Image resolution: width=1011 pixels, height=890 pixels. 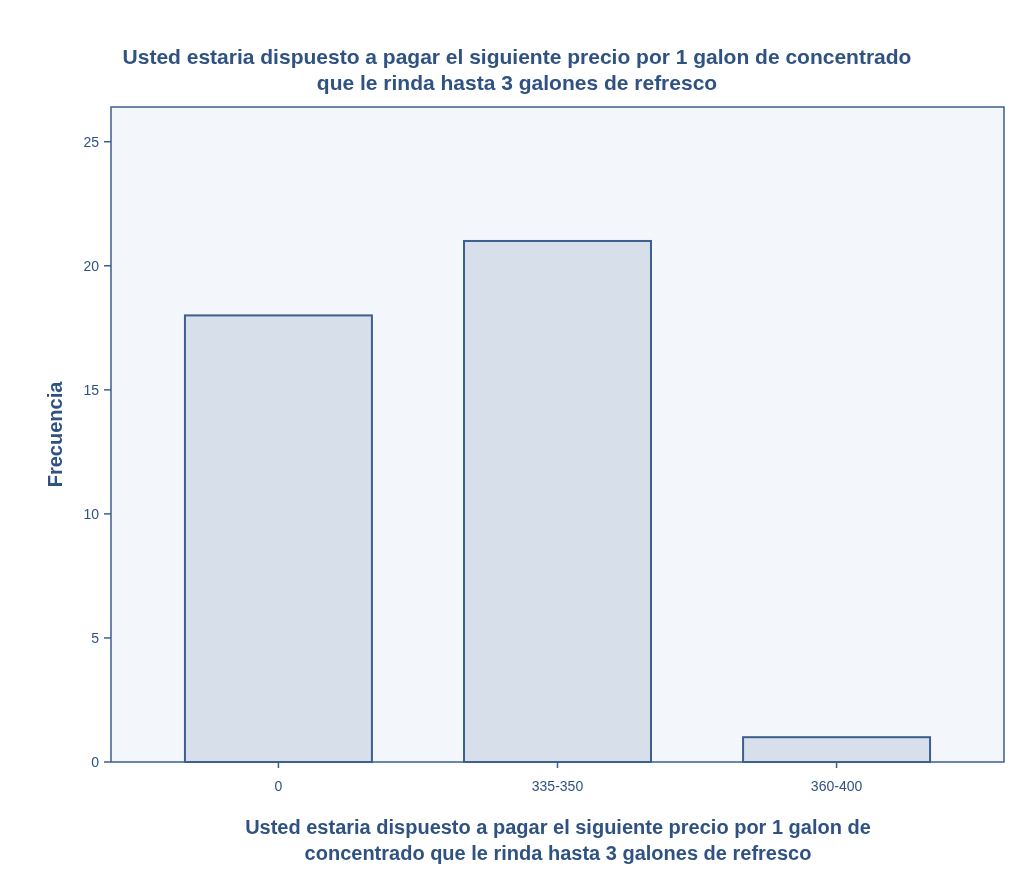 I want to click on y-tick-label: 15, so click(x=91, y=389).